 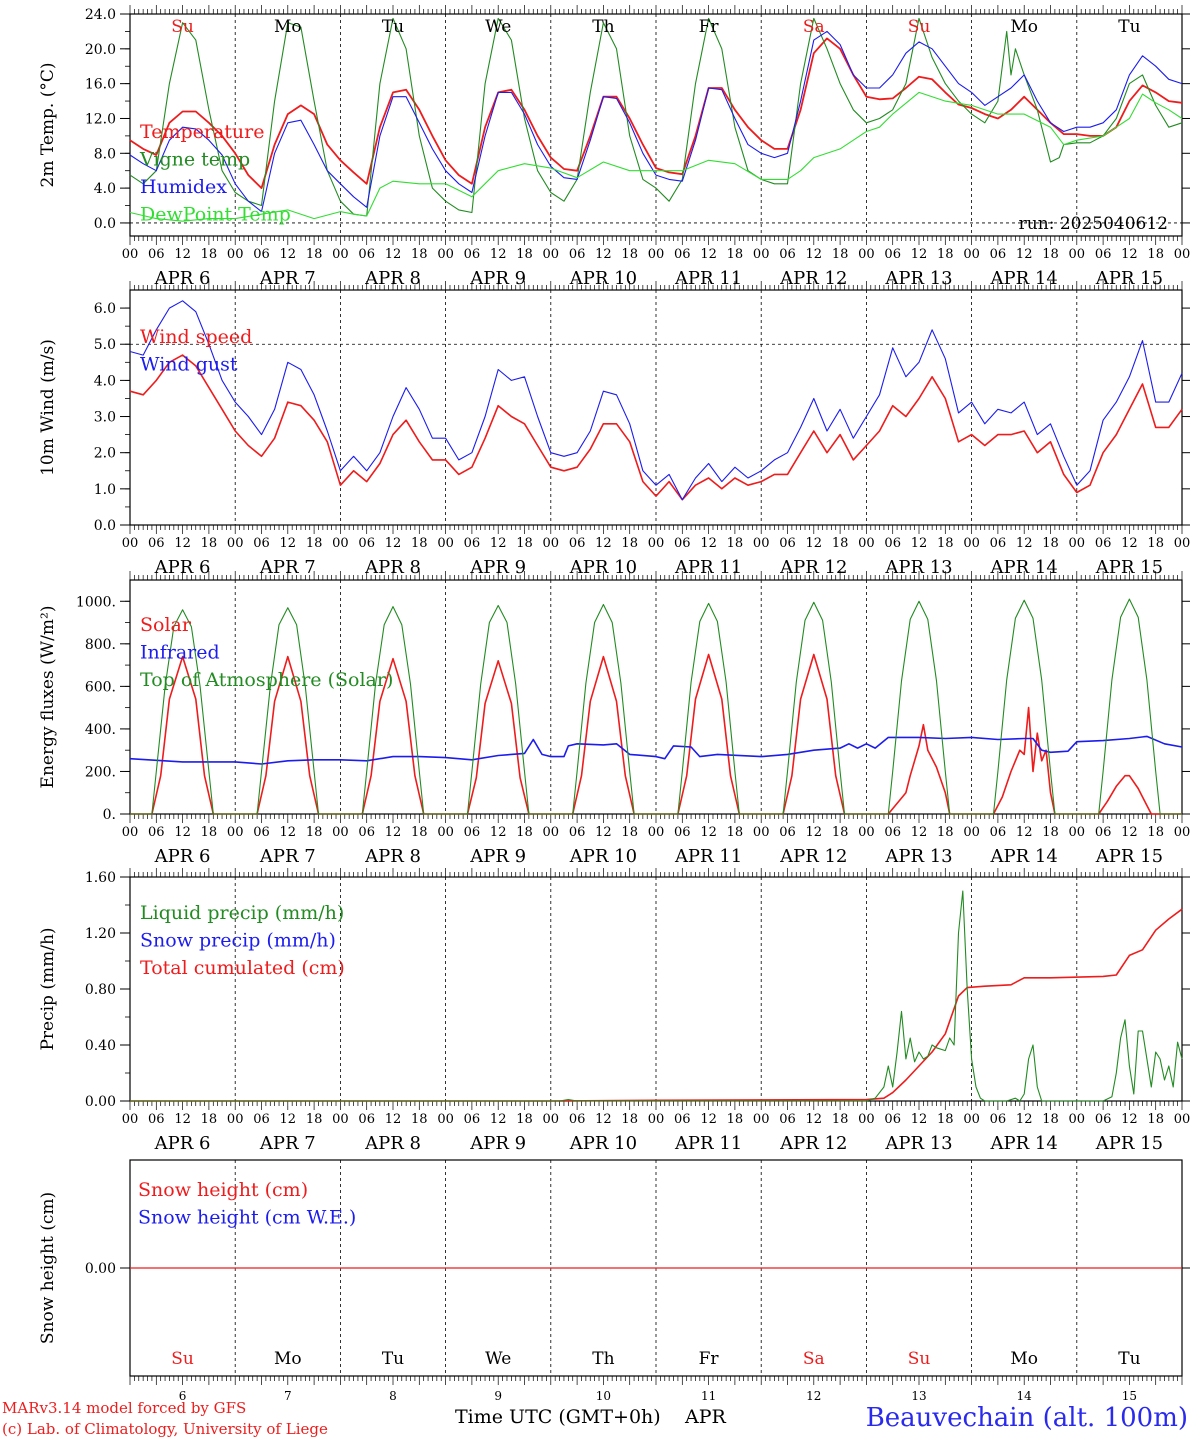 What do you see at coordinates (708, 567) in the screenshot?
I see `date-label: APR 11` at bounding box center [708, 567].